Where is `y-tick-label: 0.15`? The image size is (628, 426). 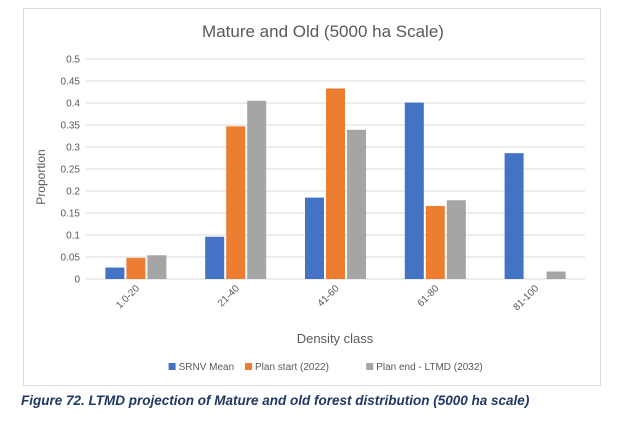
y-tick-label: 0.15 is located at coordinates (71, 214).